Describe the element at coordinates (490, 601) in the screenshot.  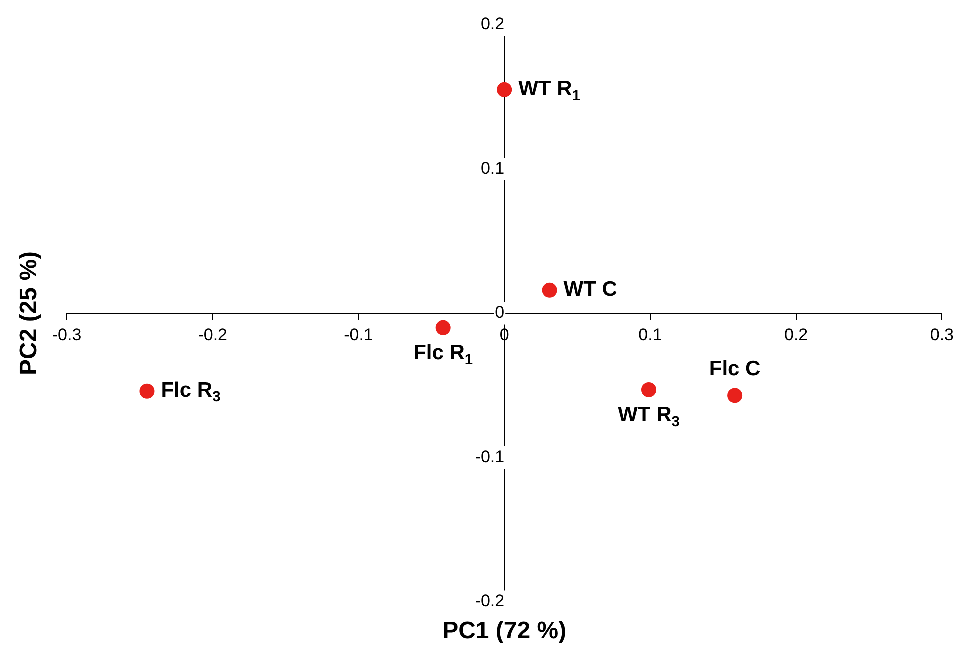
I see `y-tick-label: -0.2` at that location.